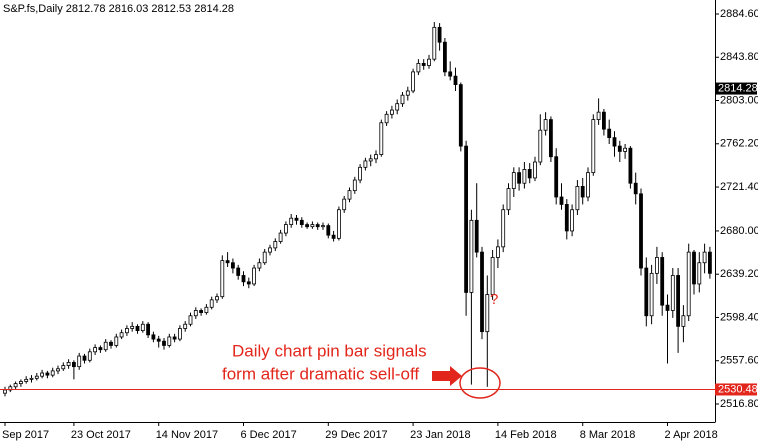 The width and height of the screenshot is (758, 442). Describe the element at coordinates (739, 187) in the screenshot. I see `y-tick-label: 2721.40` at that location.